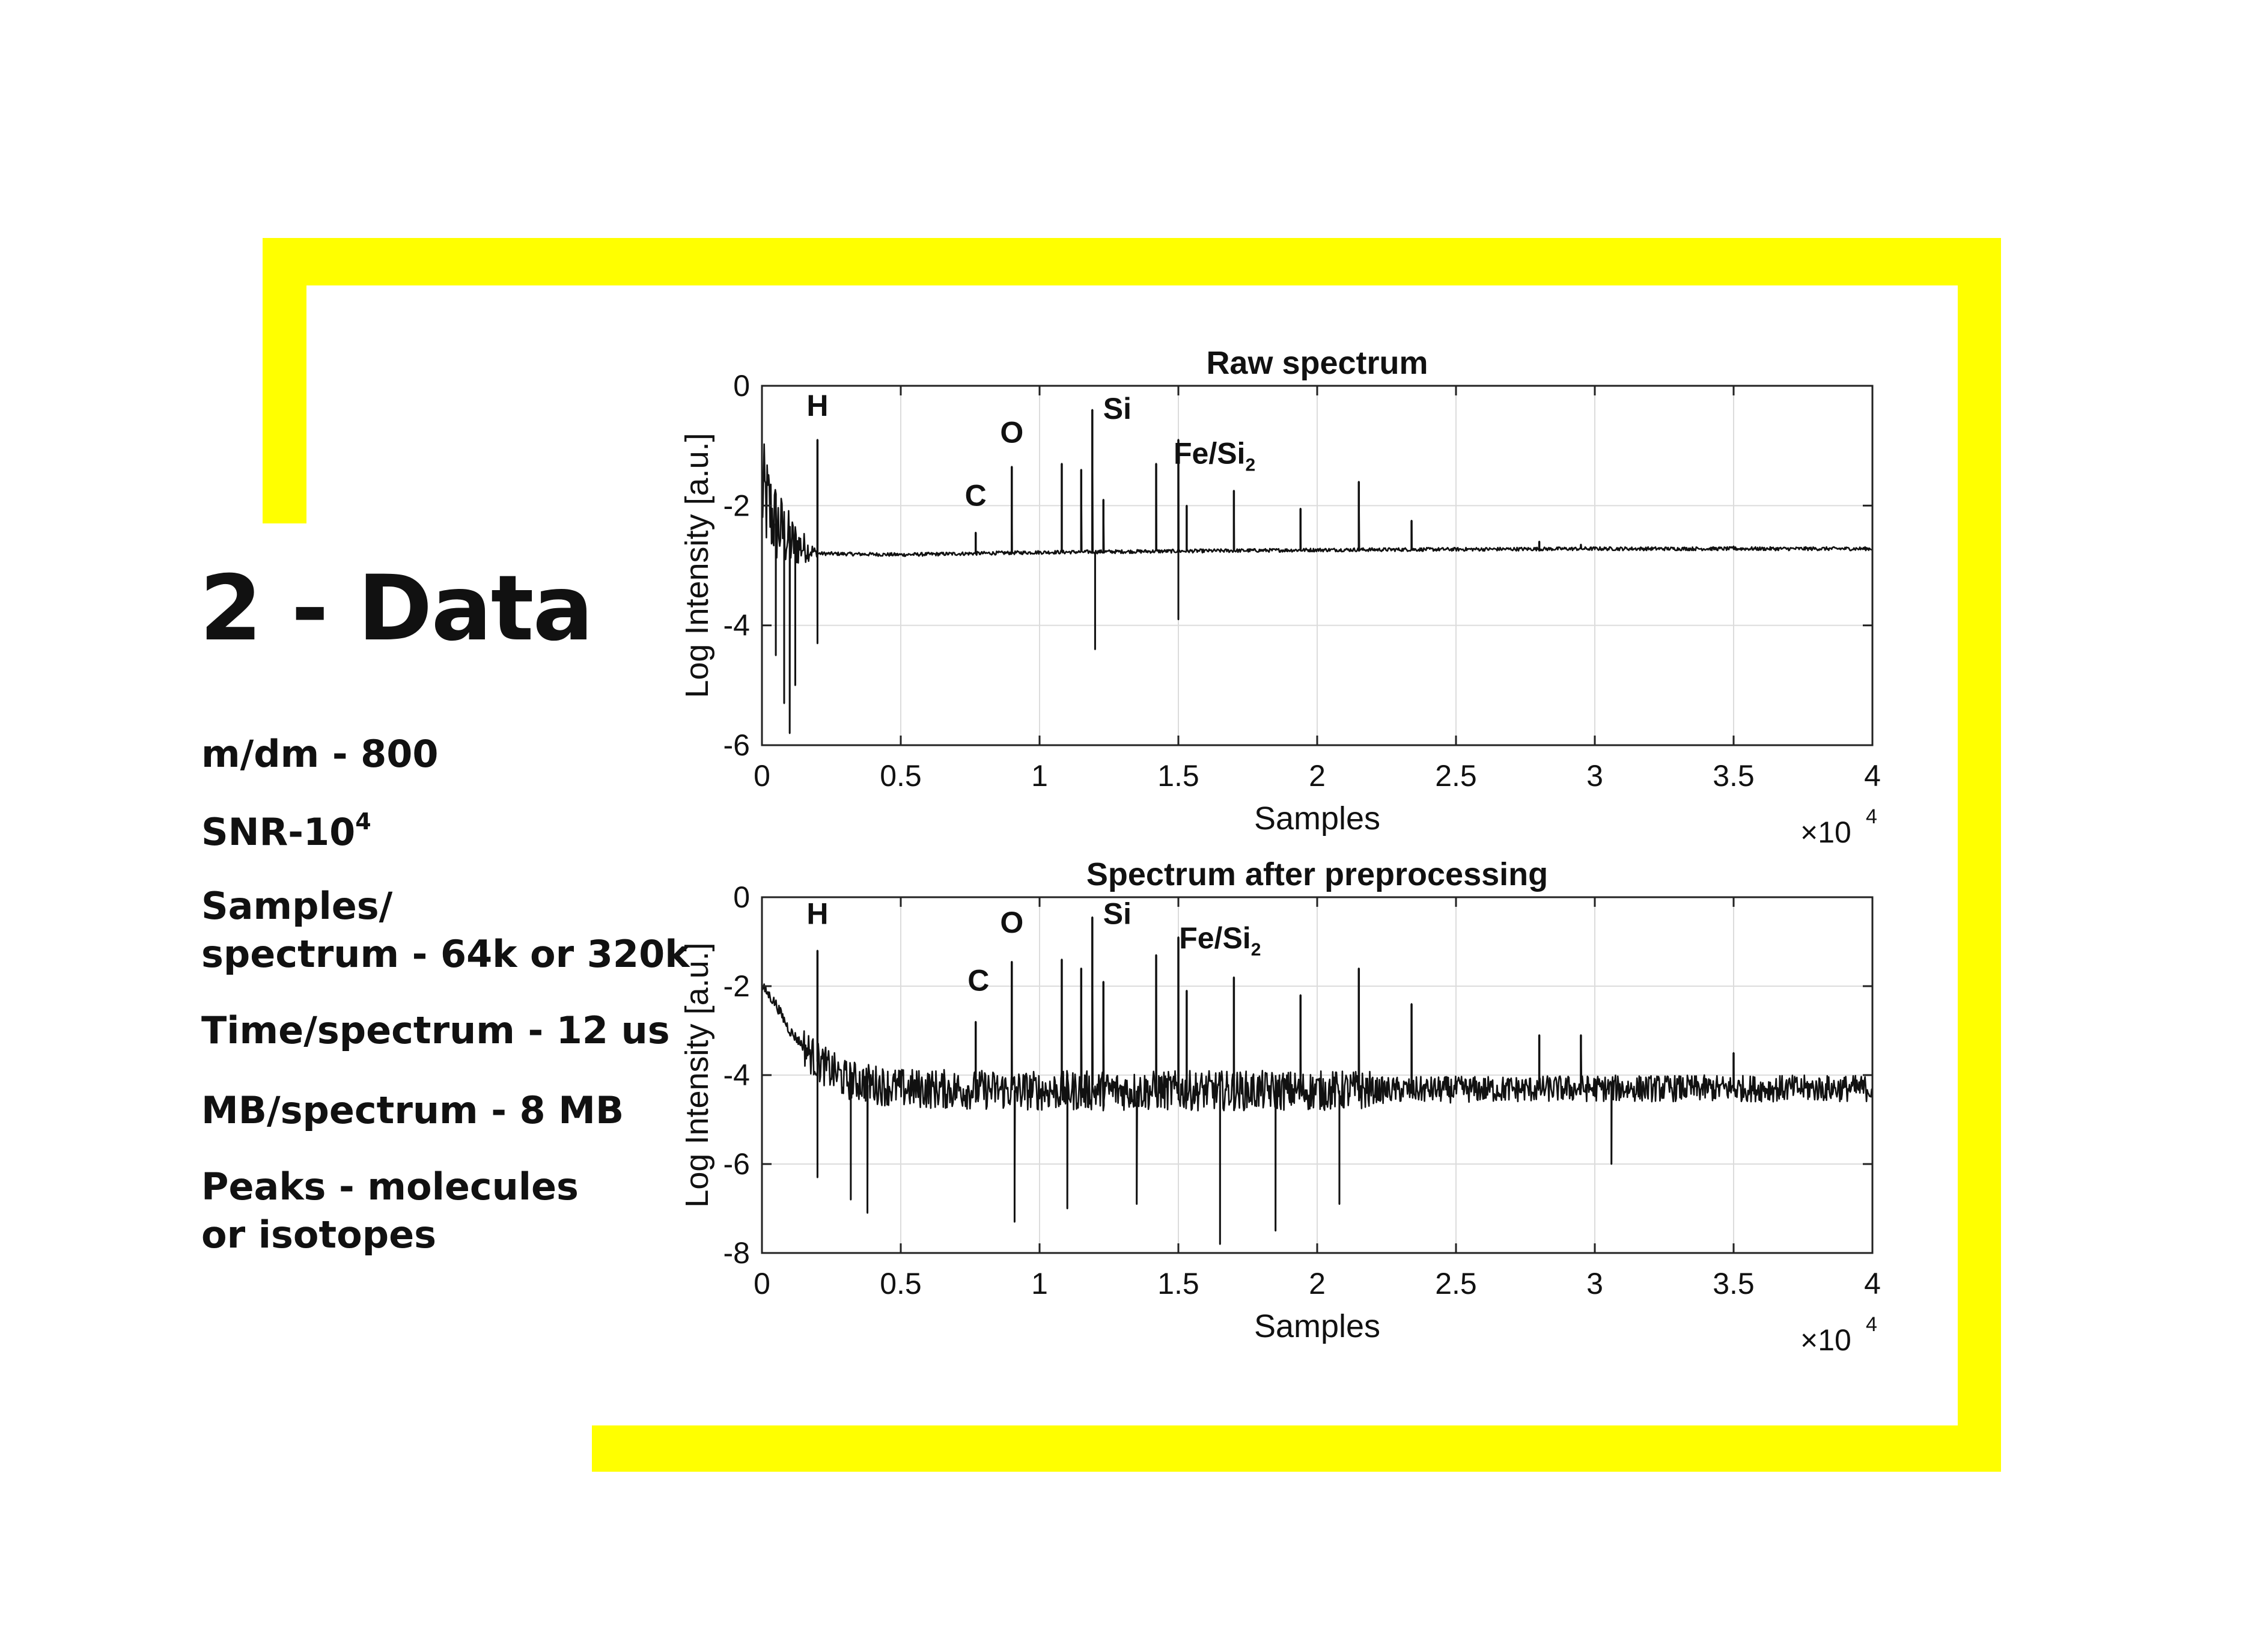 The height and width of the screenshot is (1652, 2260). I want to click on frame-left-bar, so click(285, 380).